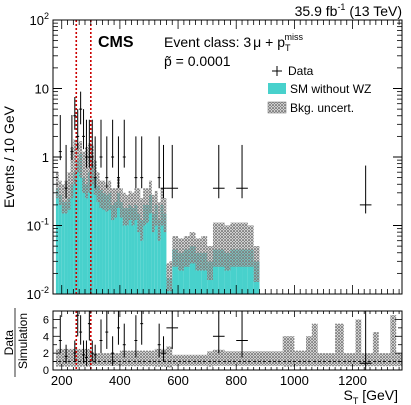  I want to click on ratio-ticks, so click(227, 340).